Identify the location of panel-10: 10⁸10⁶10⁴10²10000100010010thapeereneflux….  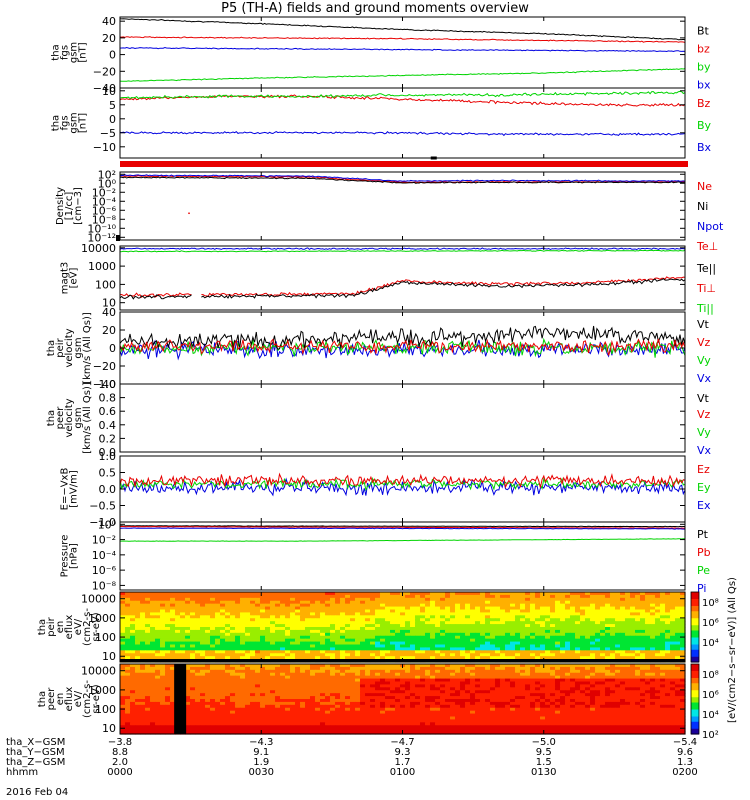
(378, 702).